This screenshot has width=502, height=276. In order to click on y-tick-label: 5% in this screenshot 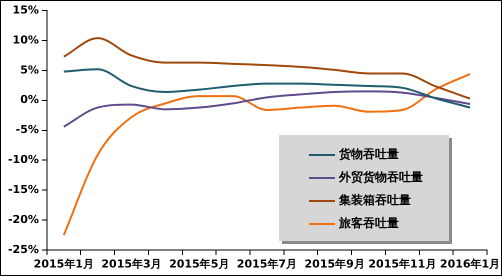, I will do `click(29, 69)`.